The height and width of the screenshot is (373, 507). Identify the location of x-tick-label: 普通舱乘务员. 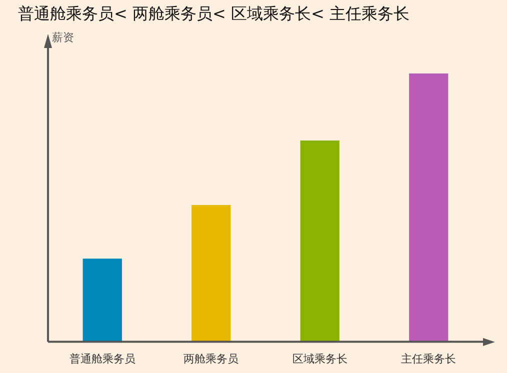
(102, 359).